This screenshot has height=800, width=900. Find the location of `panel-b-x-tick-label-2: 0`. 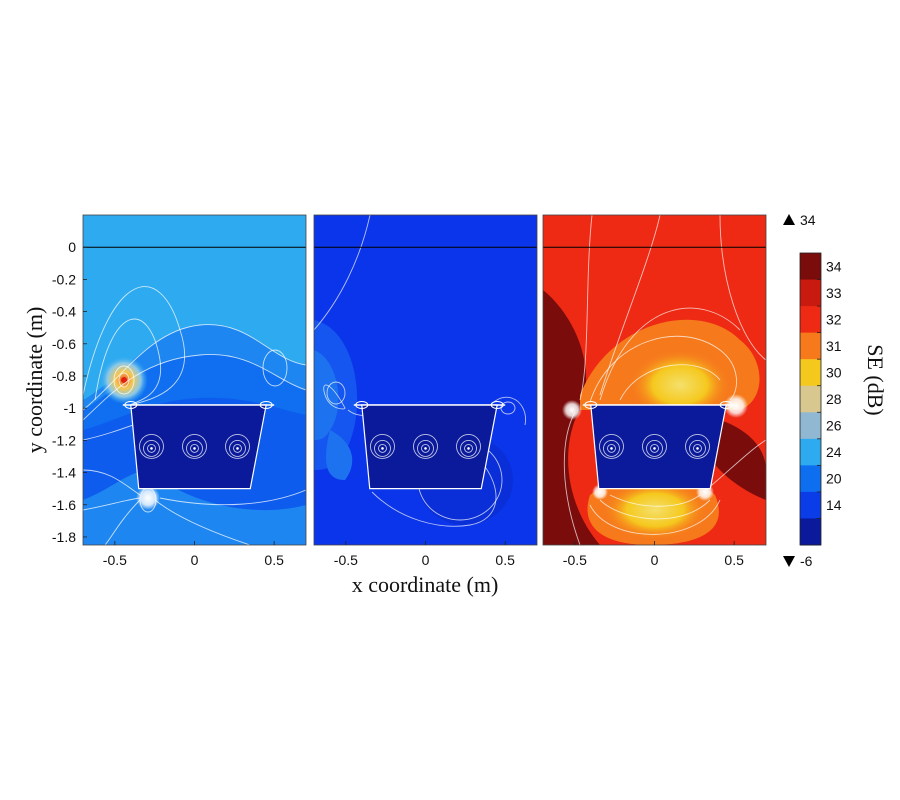

panel-b-x-tick-label-2: 0 is located at coordinates (426, 560).